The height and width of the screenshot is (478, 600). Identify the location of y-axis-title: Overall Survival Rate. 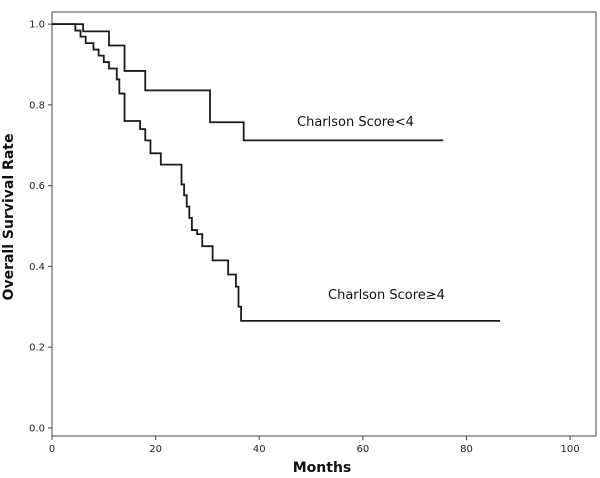
(9, 217).